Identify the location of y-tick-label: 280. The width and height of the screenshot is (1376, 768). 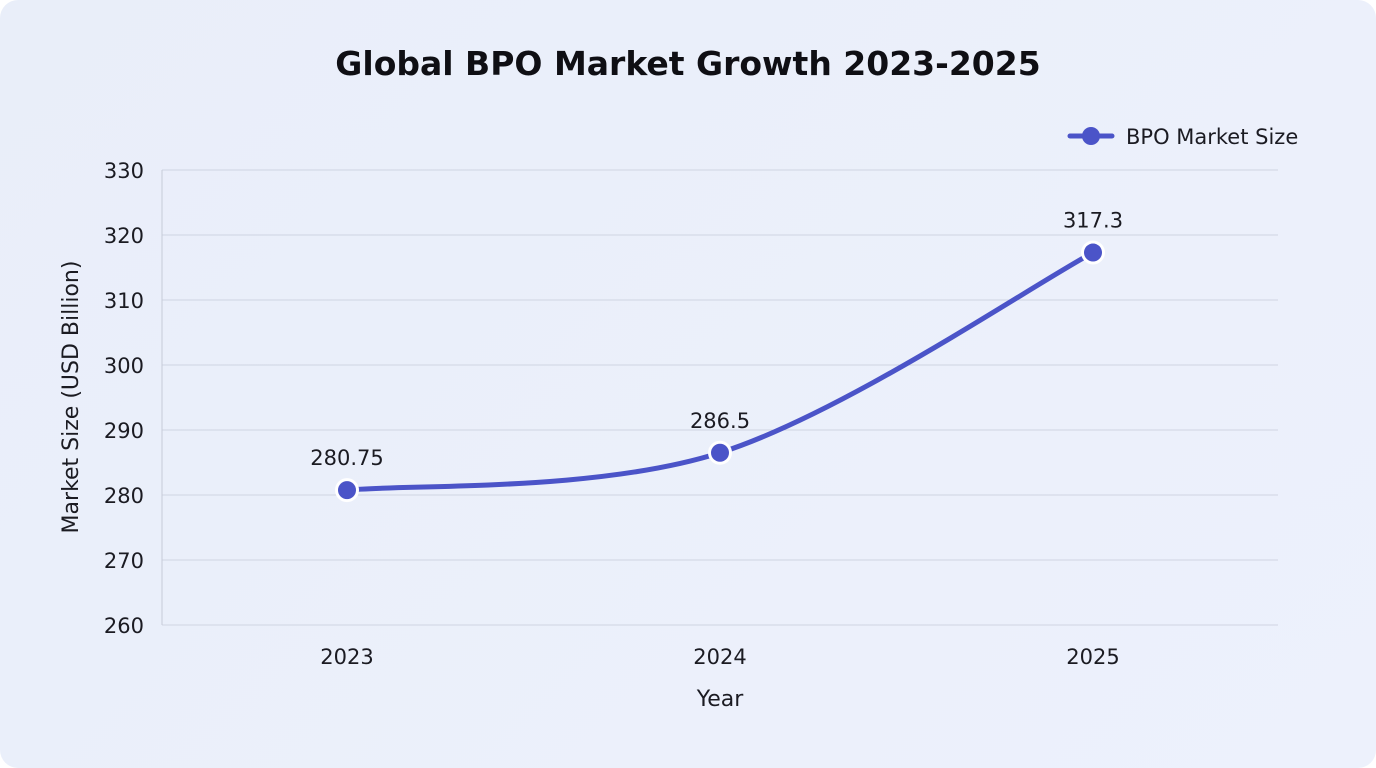
(124, 496).